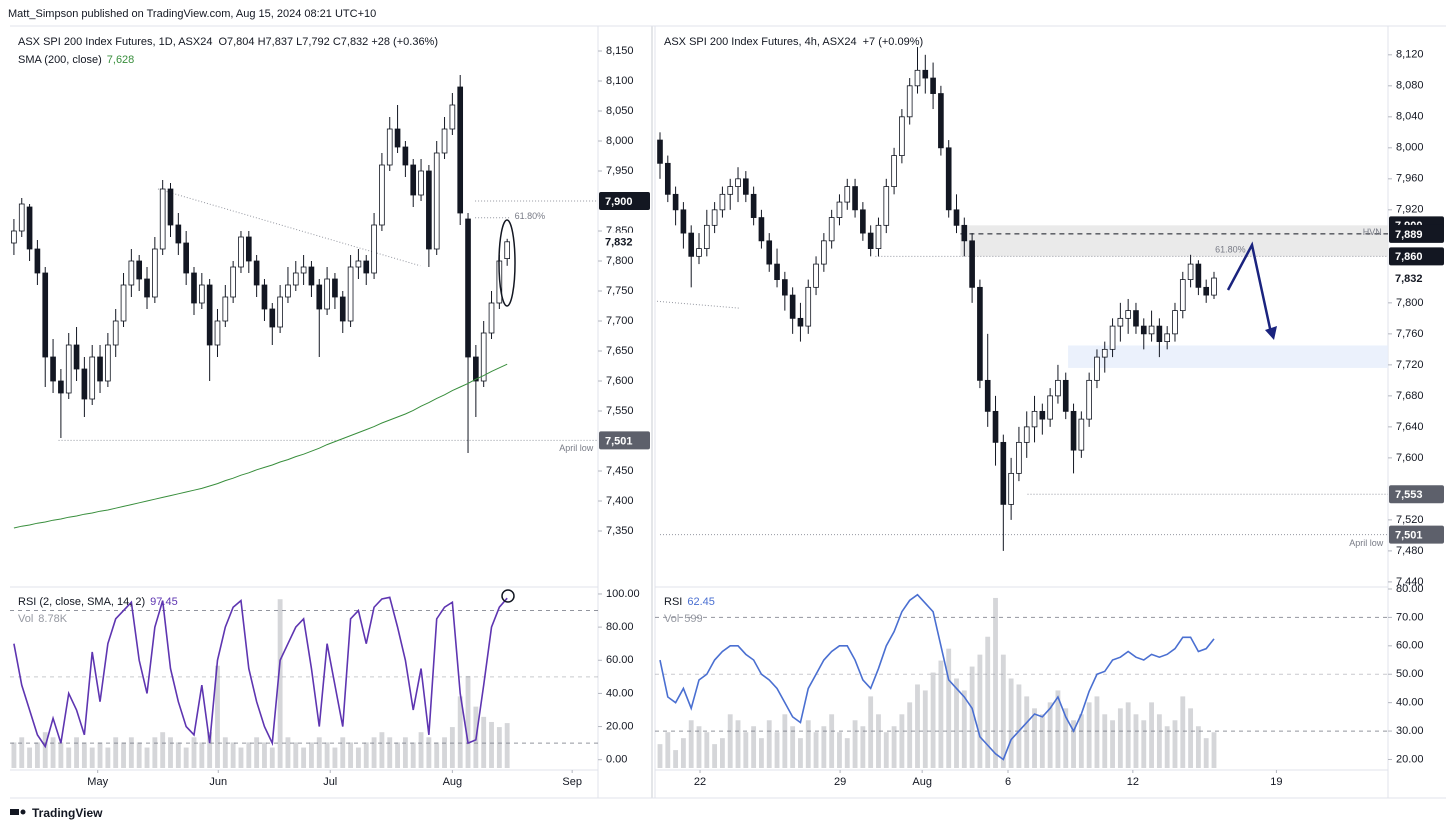  What do you see at coordinates (1409, 235) in the screenshot?
I see `price-tag-label: 7,889` at bounding box center [1409, 235].